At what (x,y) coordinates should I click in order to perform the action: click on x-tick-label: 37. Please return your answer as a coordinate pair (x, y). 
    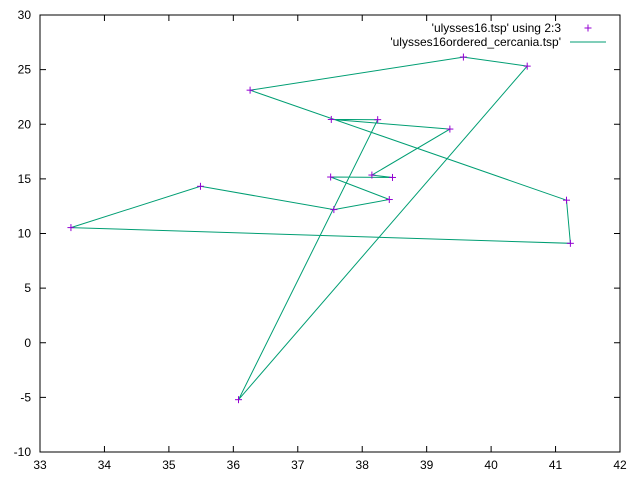
    Looking at the image, I should click on (298, 465).